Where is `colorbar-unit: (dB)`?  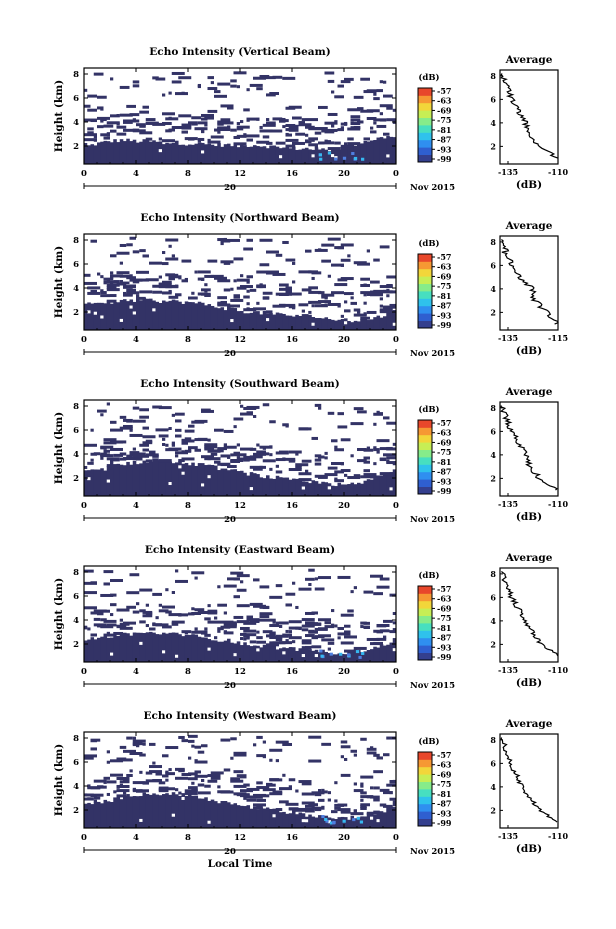
colorbar-unit: (dB) is located at coordinates (428, 409).